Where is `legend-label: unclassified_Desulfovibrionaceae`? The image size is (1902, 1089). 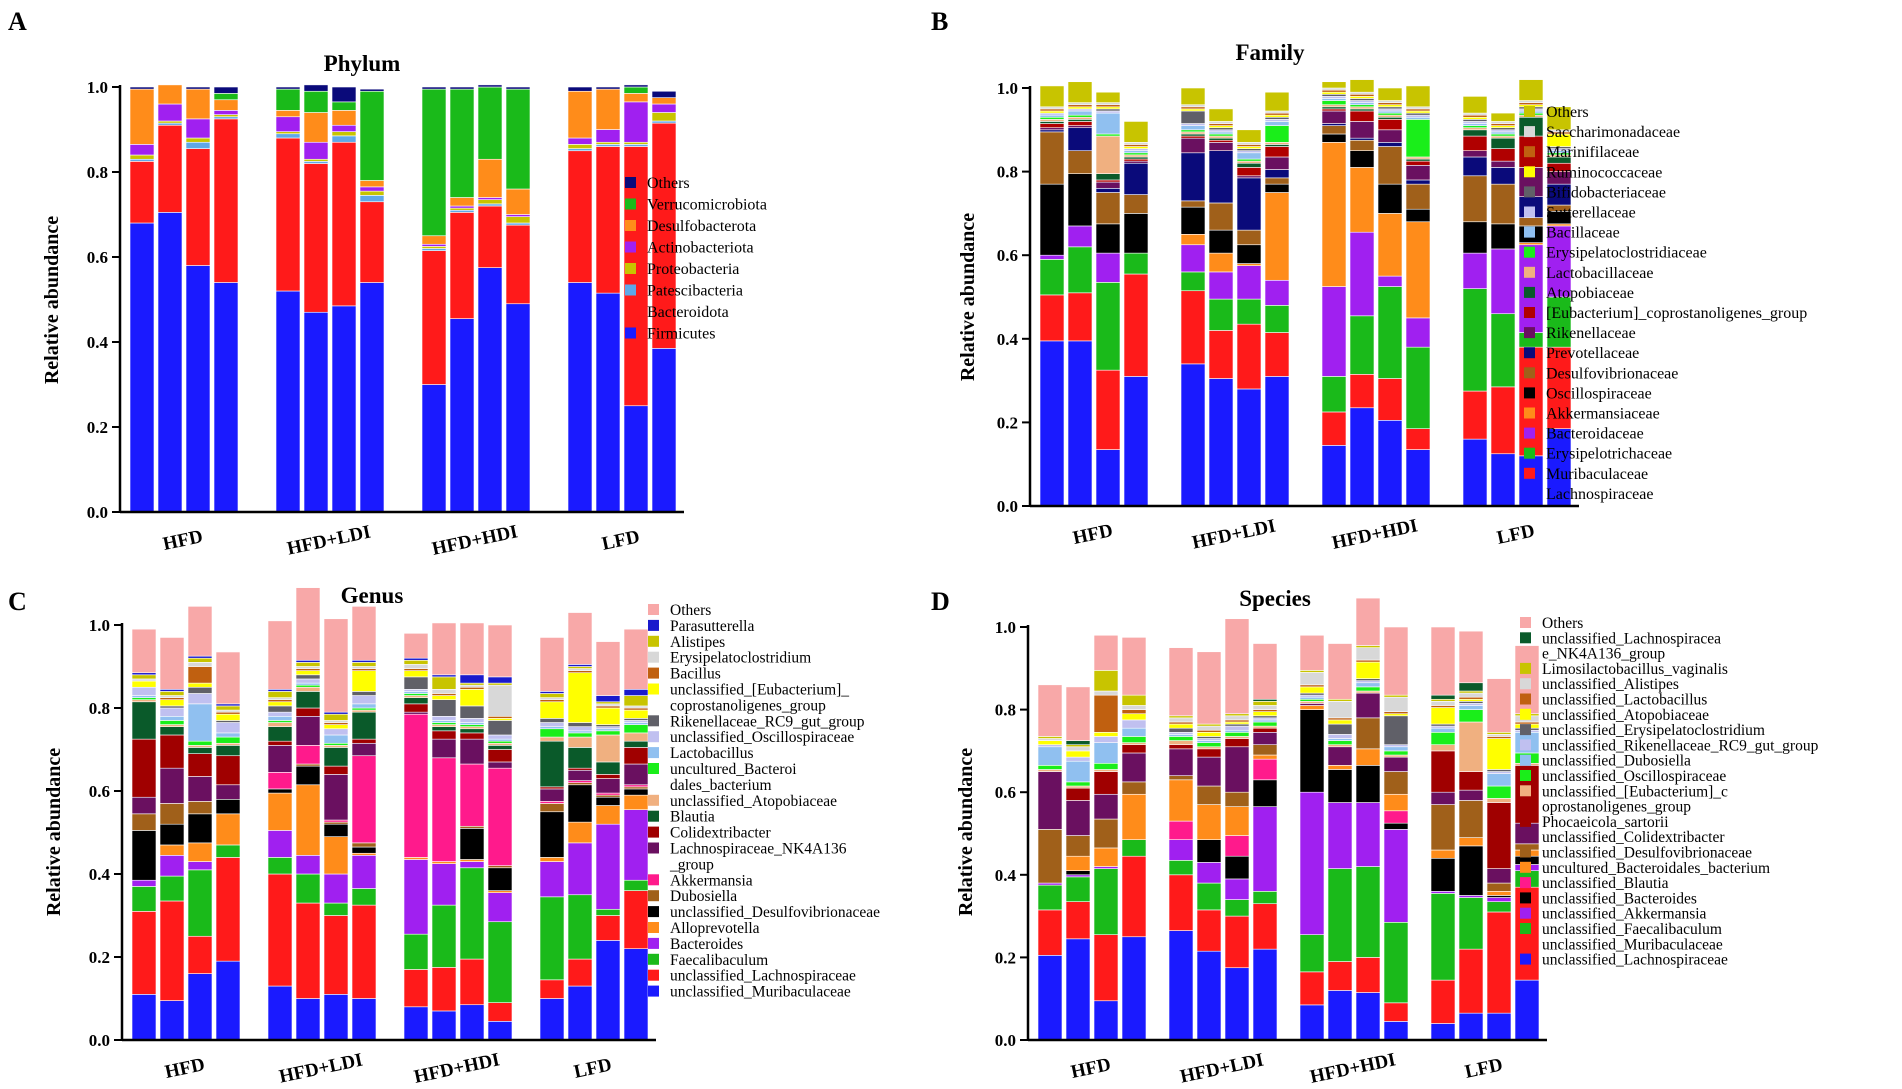 legend-label: unclassified_Desulfovibrionaceae is located at coordinates (1647, 853).